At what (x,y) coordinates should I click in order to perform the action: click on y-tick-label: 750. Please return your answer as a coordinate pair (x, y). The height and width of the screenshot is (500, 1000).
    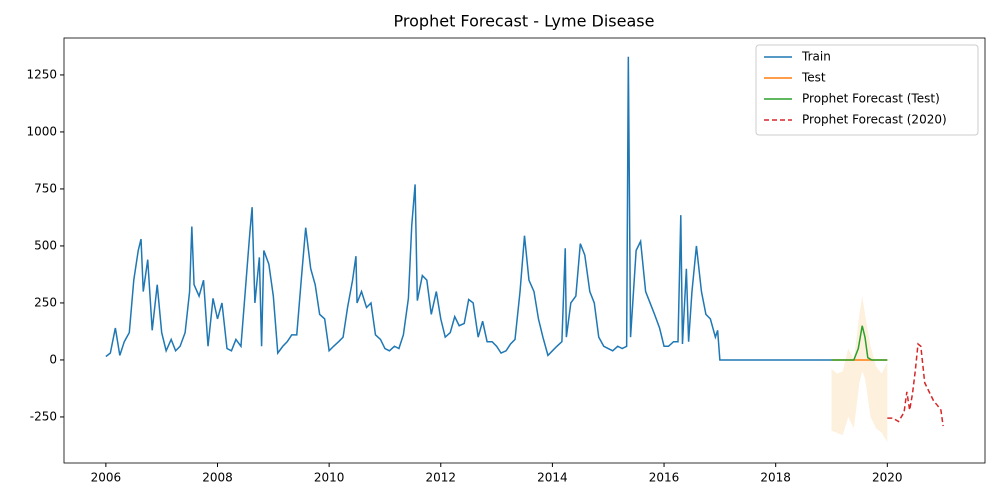
    Looking at the image, I should click on (45, 188).